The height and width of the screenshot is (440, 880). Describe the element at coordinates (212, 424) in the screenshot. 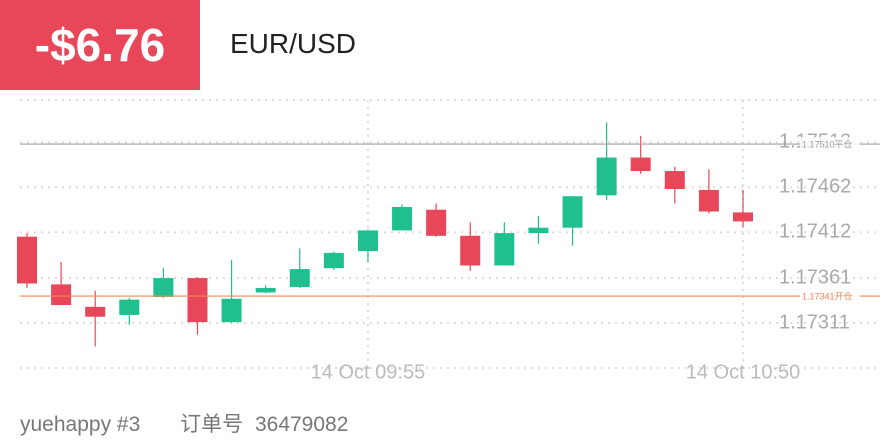

I see `order-label: 订单号` at that location.